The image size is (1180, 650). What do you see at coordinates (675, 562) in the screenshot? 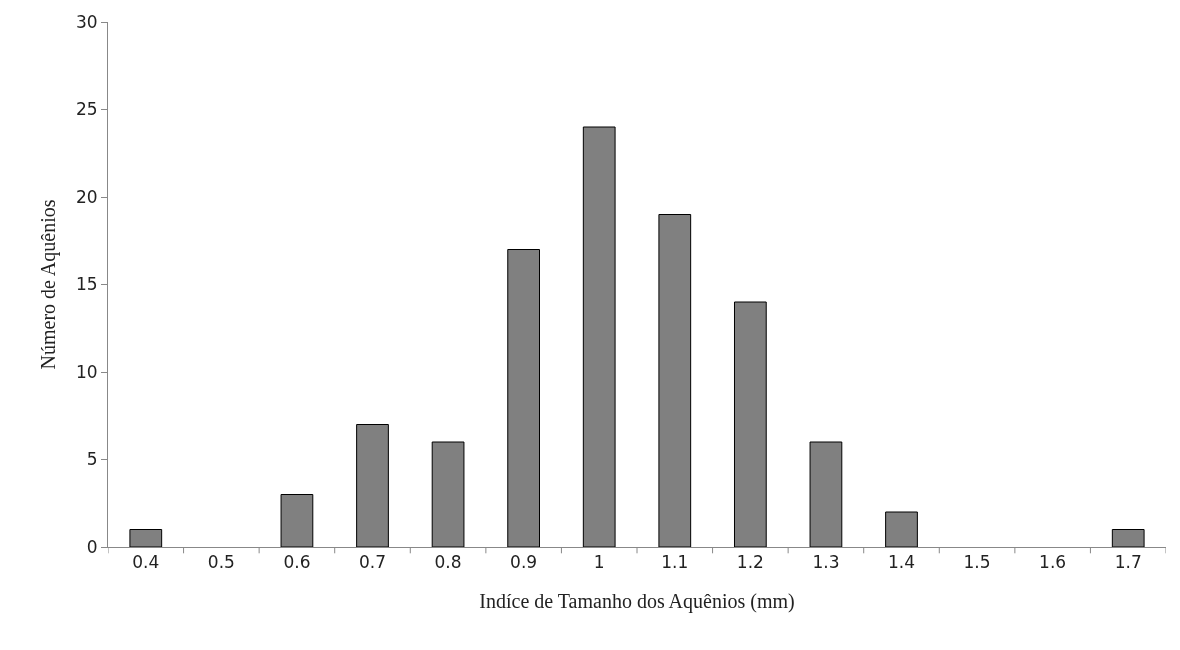
I see `x-tick-label: 1.1` at bounding box center [675, 562].